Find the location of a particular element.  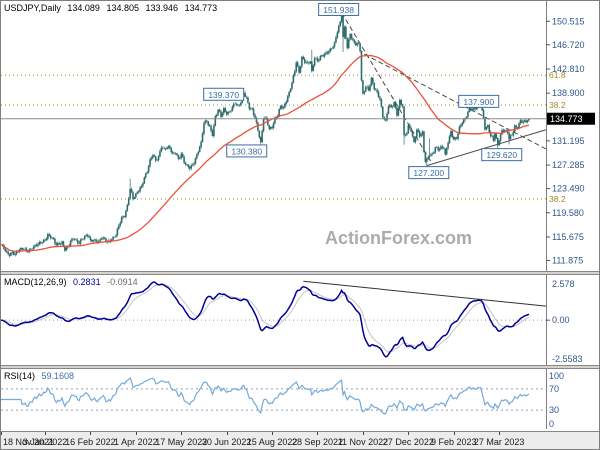

price-tick-label: 115.675 is located at coordinates (568, 237).